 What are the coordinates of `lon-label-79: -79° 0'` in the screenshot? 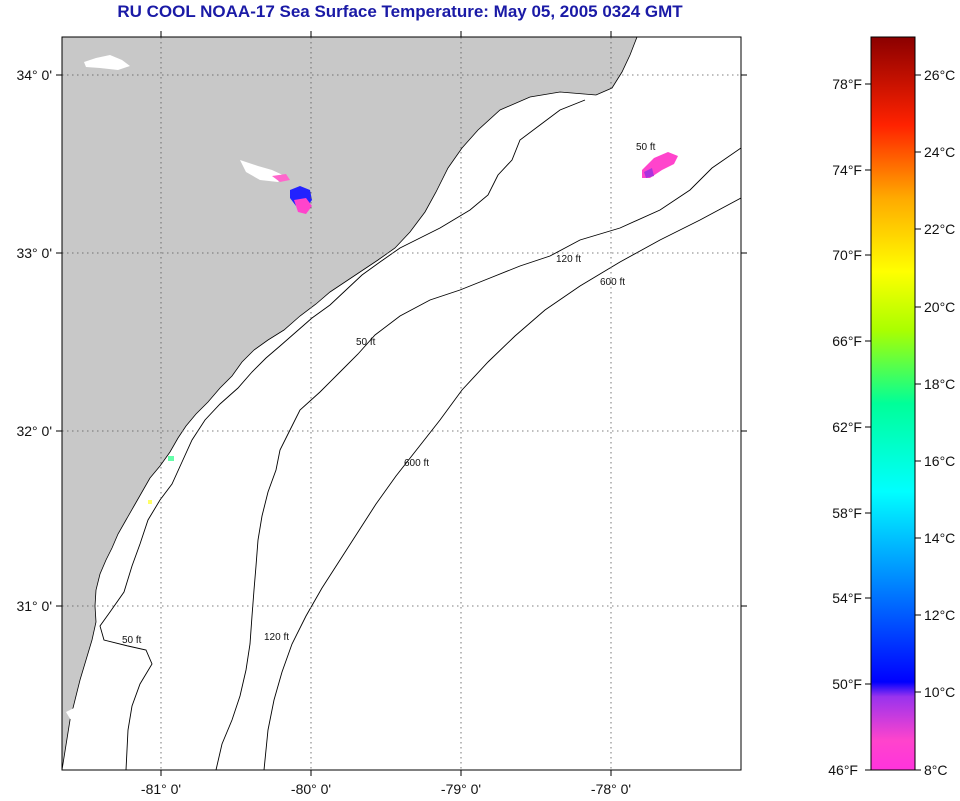 It's located at (461, 789).